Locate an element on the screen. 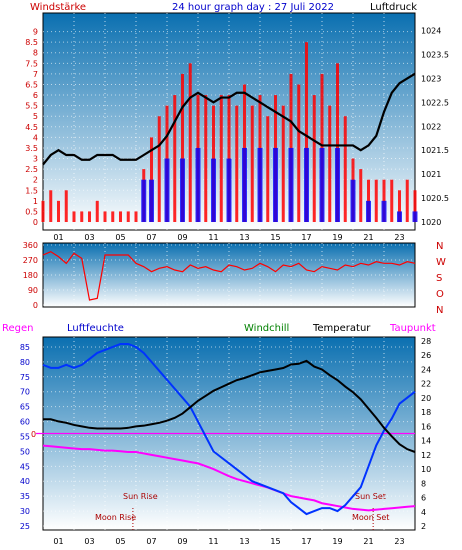 The width and height of the screenshot is (462, 550). time-tick-label: 17 is located at coordinates (306, 541).